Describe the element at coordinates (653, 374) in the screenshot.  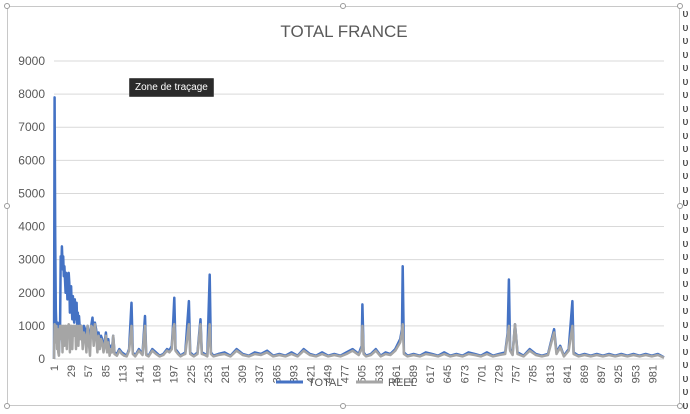
I see `x-tick-label: 981` at that location.